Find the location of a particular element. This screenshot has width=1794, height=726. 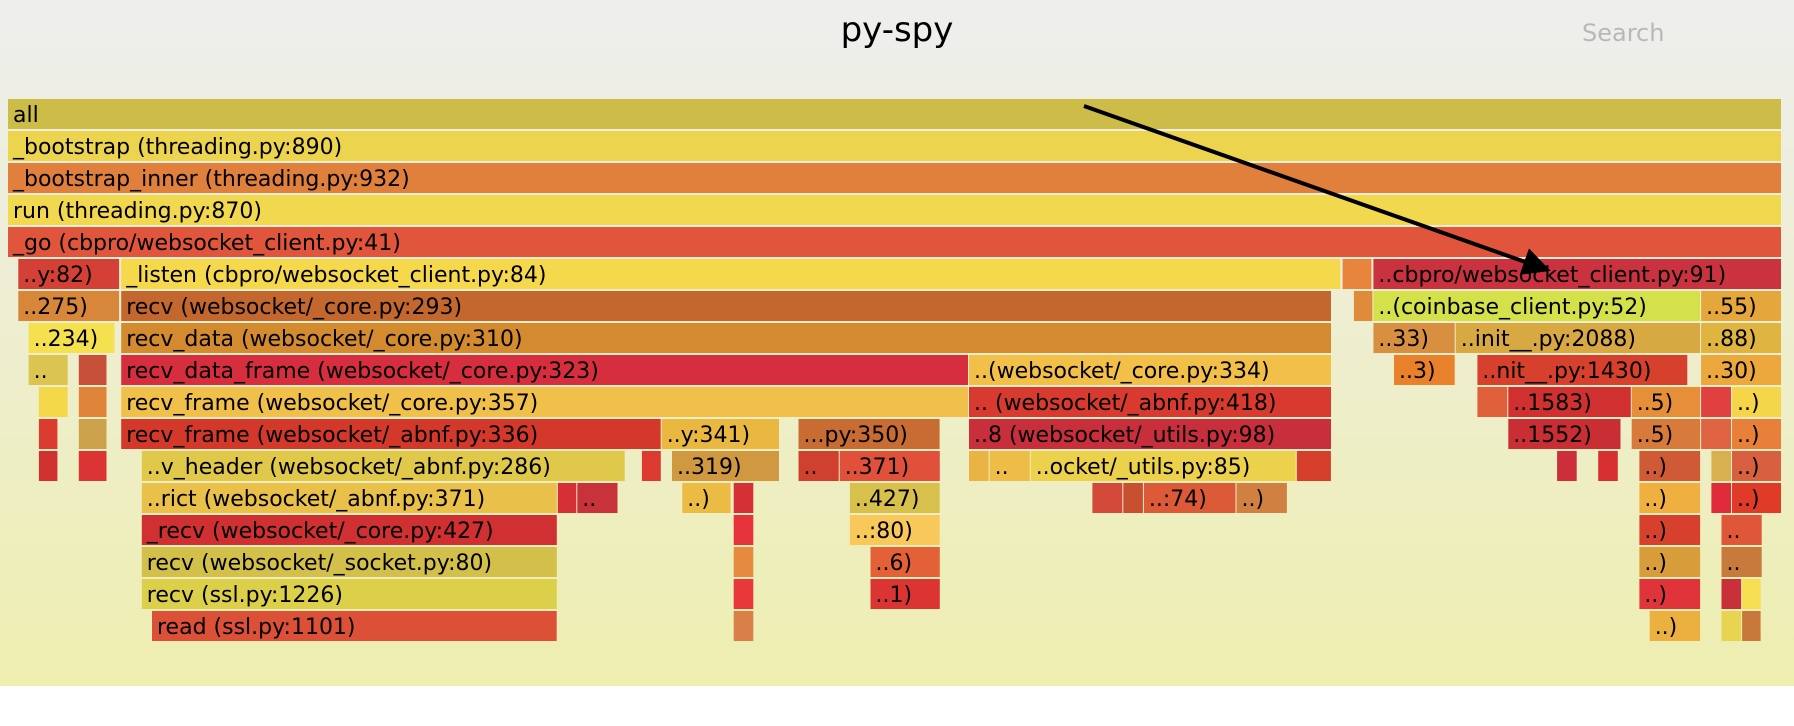

flame-frame: ..ocket/_utils.py:85) is located at coordinates (1163, 466).